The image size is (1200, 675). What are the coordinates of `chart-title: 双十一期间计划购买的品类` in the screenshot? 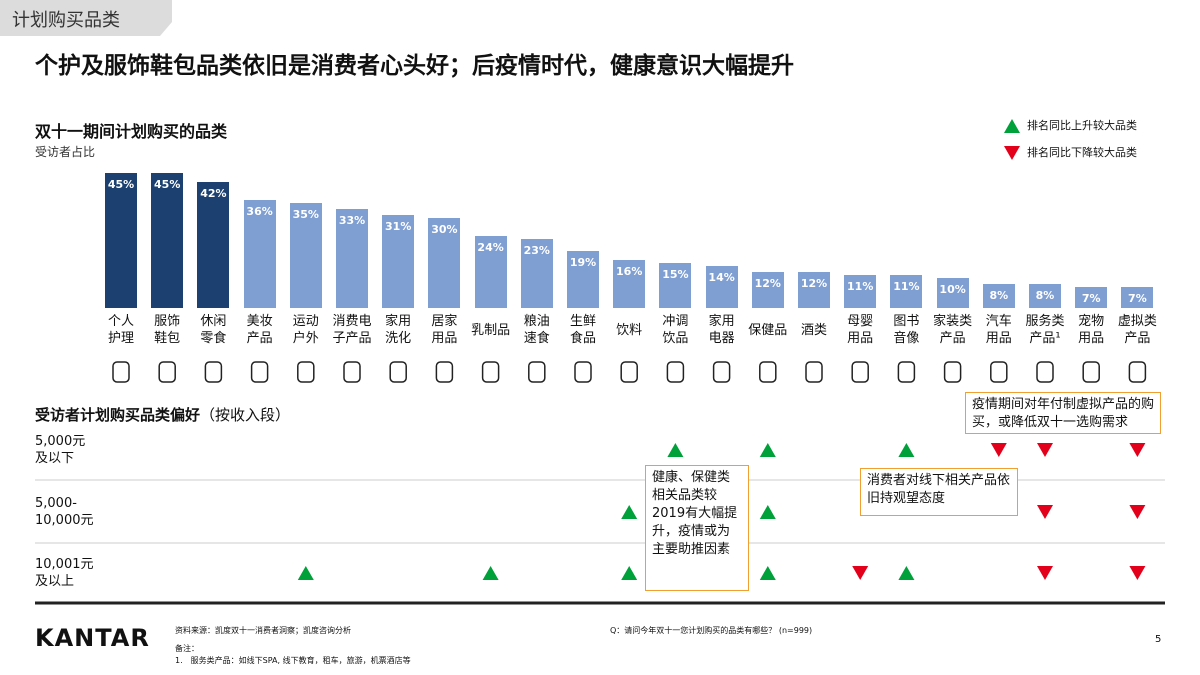 It's located at (131, 131).